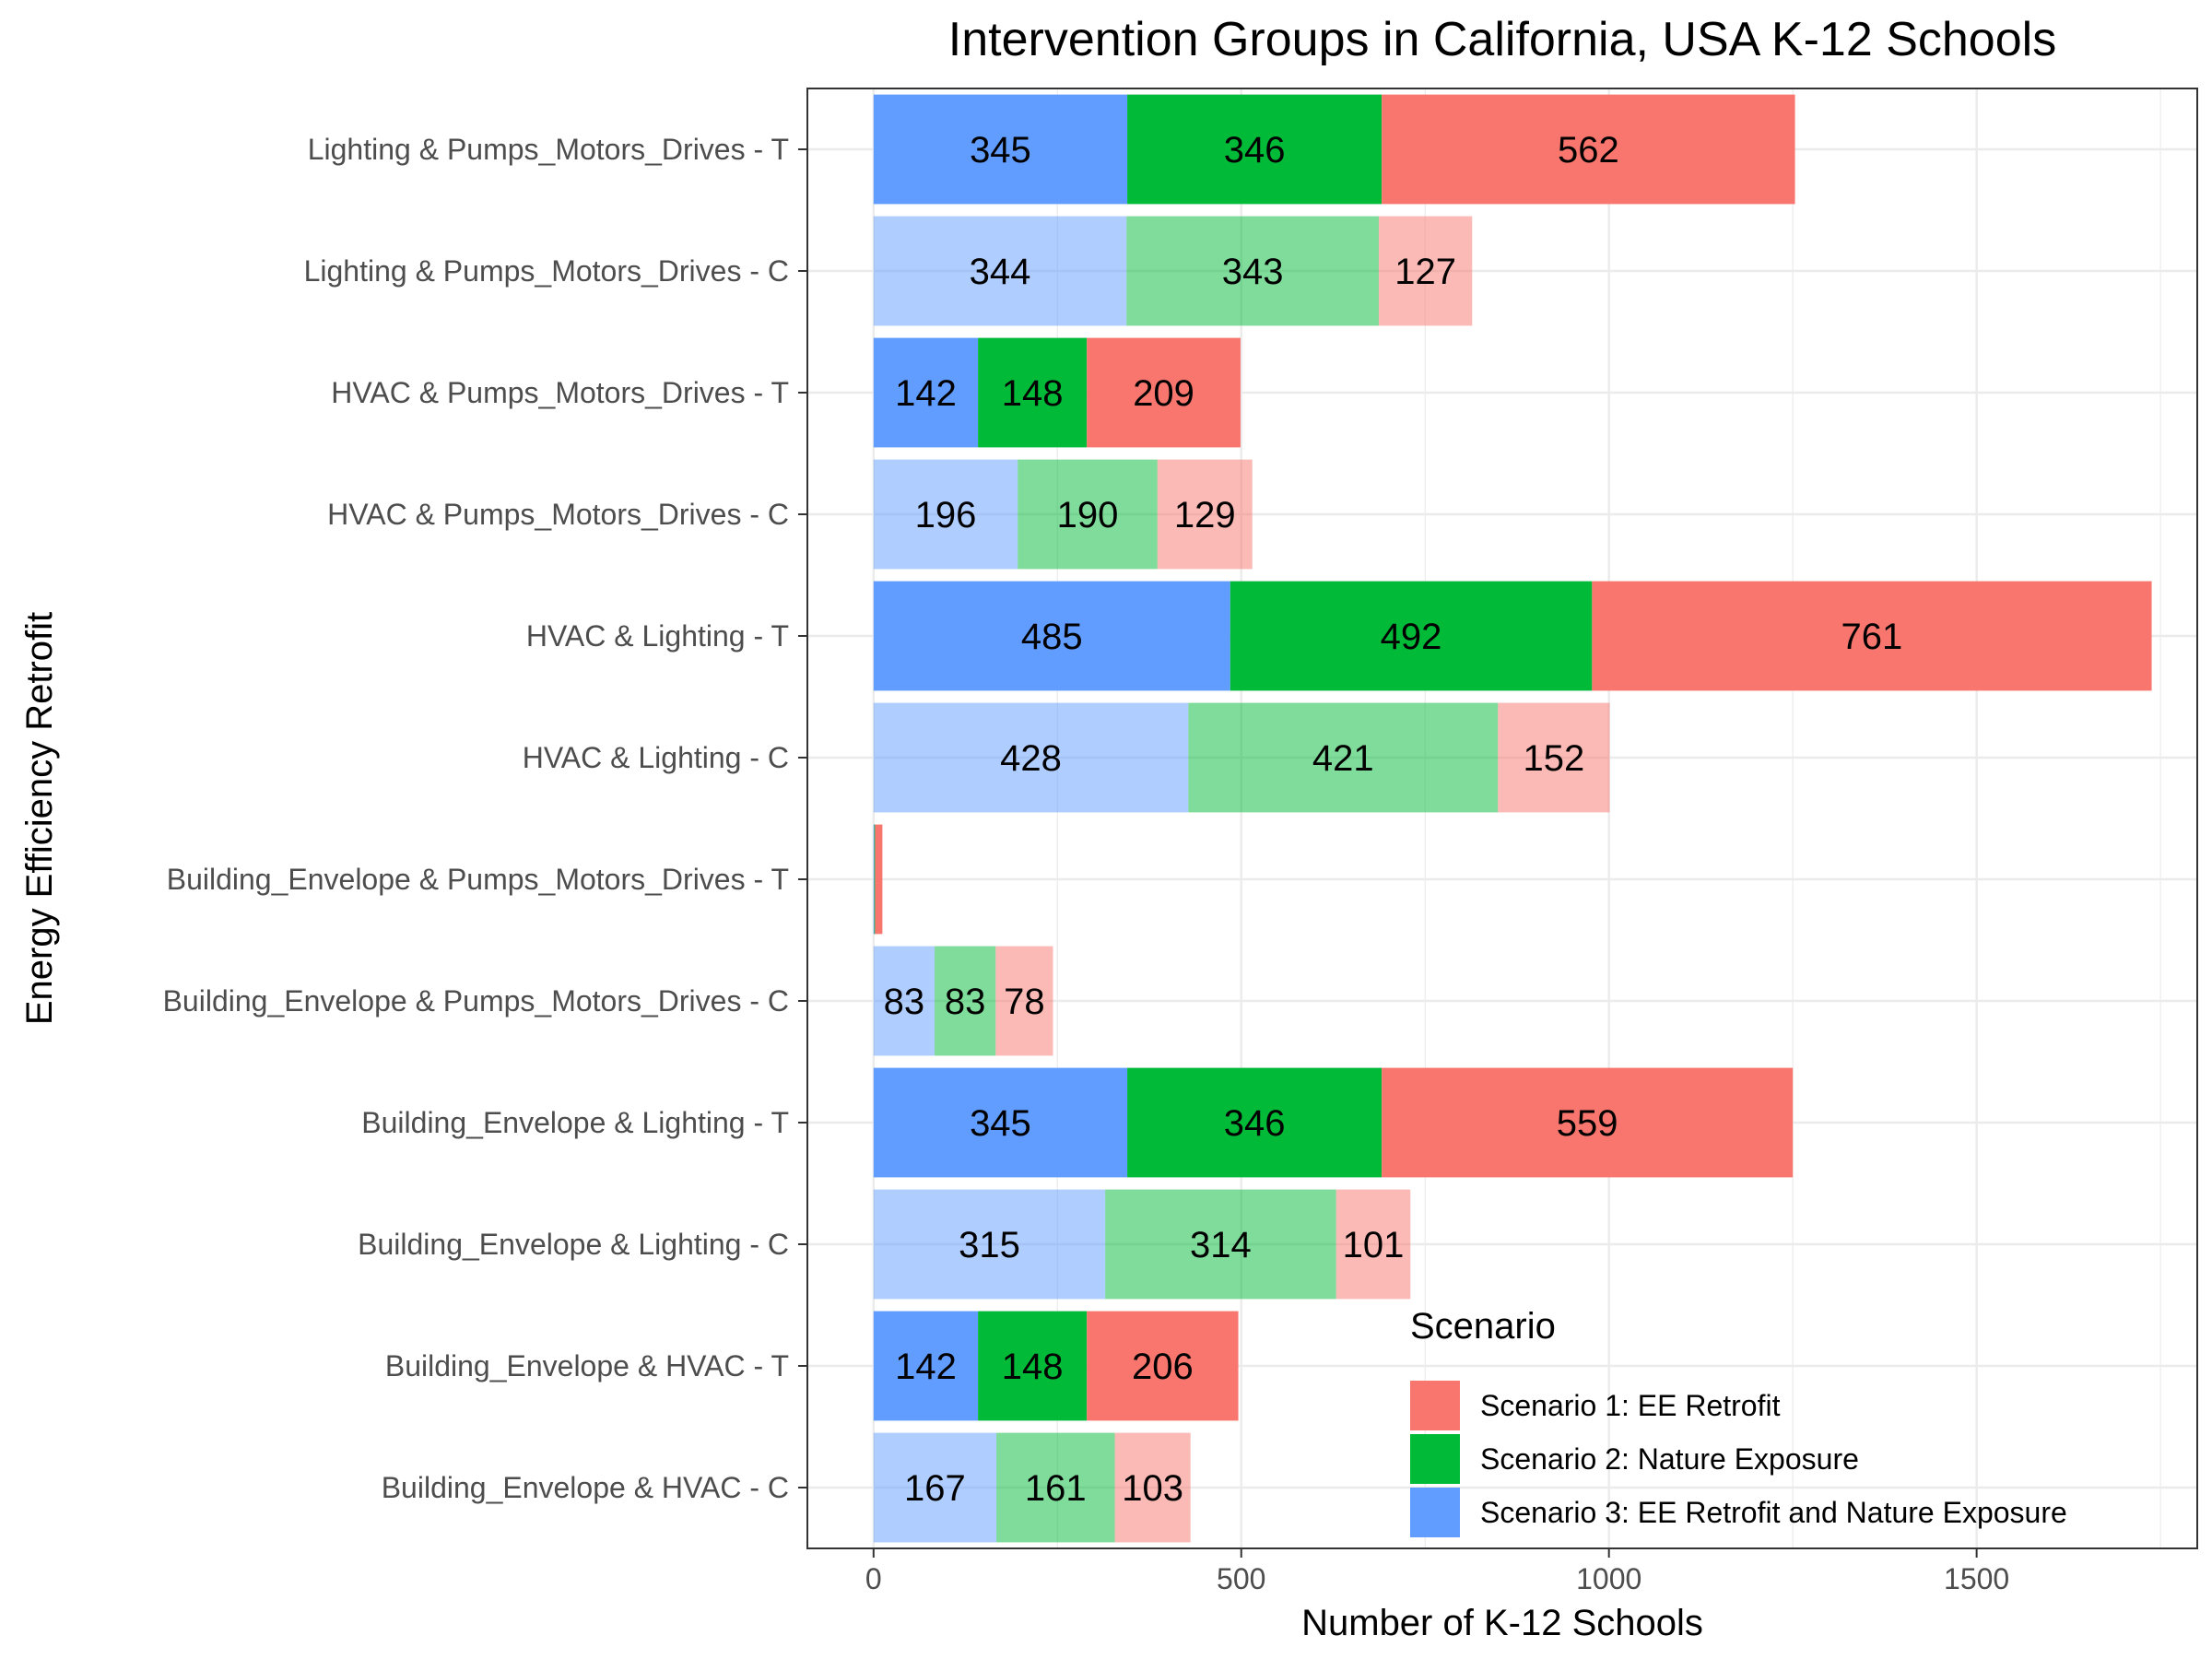 The width and height of the screenshot is (2212, 1659). Describe the element at coordinates (657, 636) in the screenshot. I see `y-tick-label: HVAC & Lighting - T` at that location.